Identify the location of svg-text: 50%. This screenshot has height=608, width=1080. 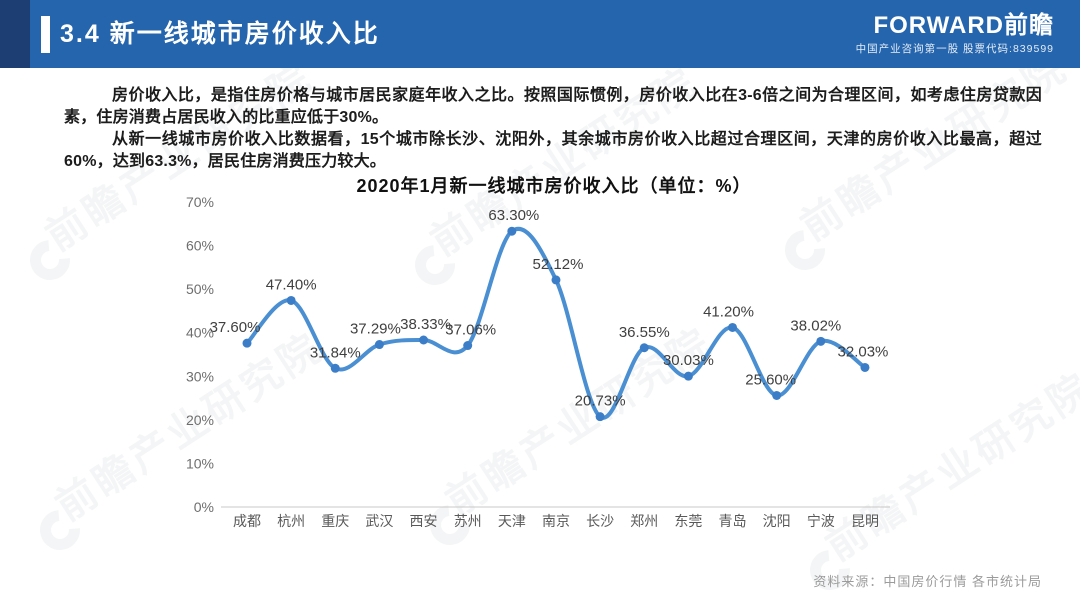
(200, 289).